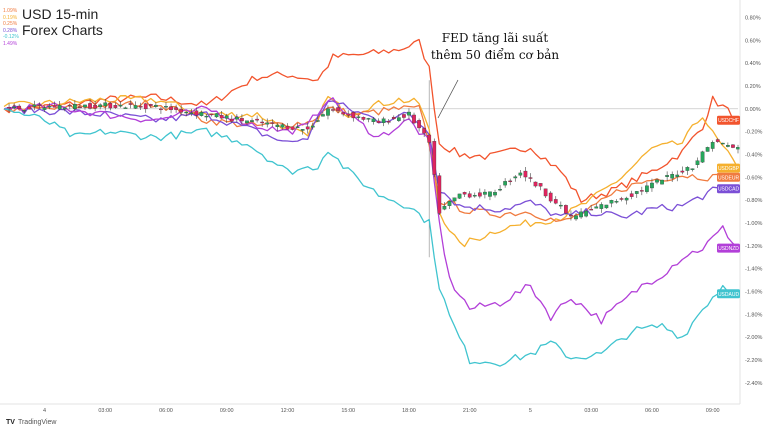  Describe the element at coordinates (10, 24) in the screenshot. I see `legend-mini-value: 0.25%` at that location.